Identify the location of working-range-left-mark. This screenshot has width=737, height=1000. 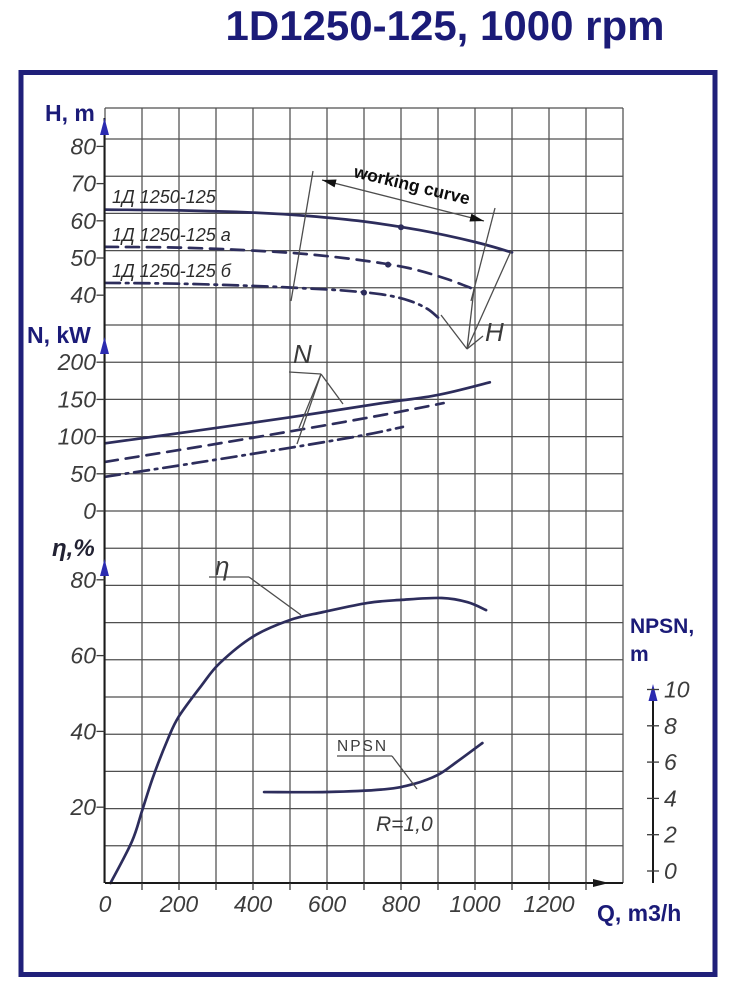
(302, 236).